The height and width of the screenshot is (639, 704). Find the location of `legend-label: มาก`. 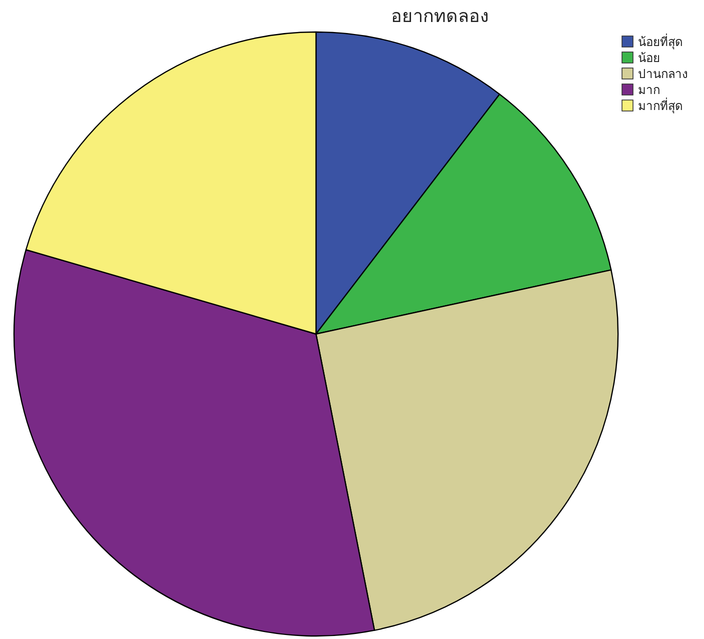

legend-label: มาก is located at coordinates (649, 90).